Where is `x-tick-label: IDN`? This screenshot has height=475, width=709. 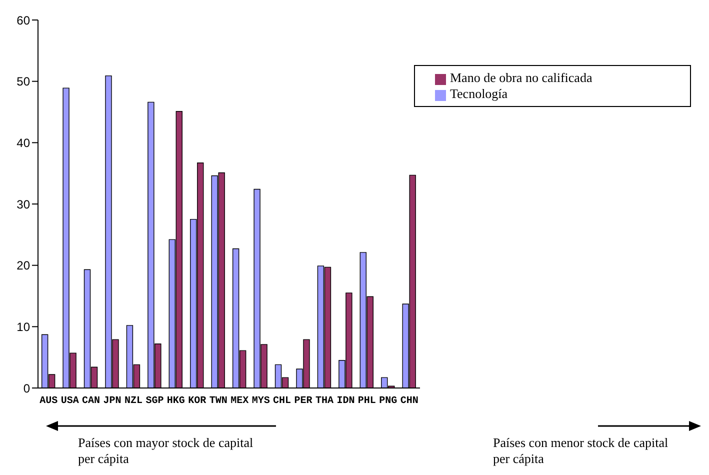 x-tick-label: IDN is located at coordinates (345, 402).